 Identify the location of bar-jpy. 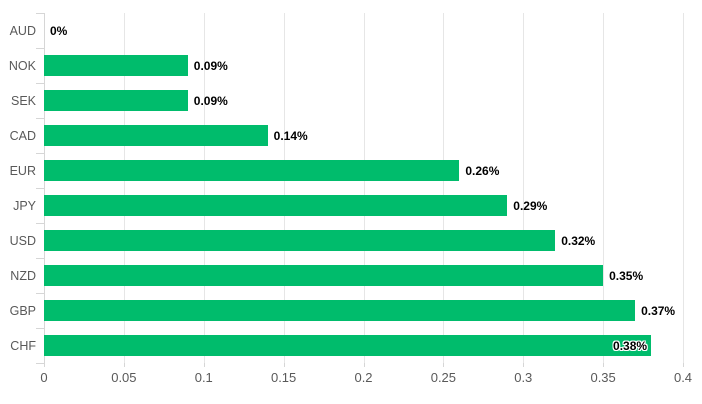
(276, 205).